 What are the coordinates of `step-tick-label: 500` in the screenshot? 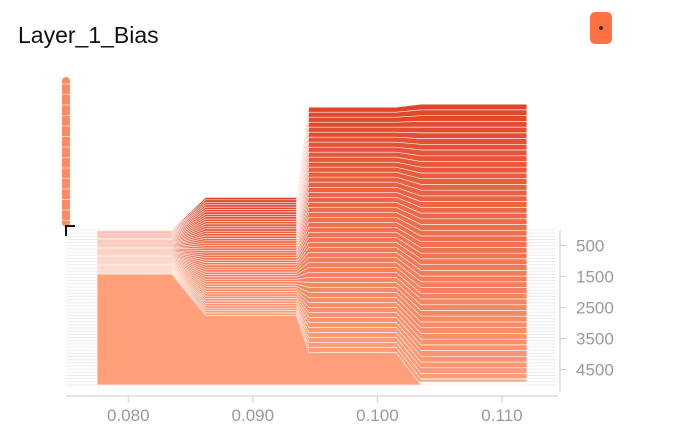 It's located at (590, 246).